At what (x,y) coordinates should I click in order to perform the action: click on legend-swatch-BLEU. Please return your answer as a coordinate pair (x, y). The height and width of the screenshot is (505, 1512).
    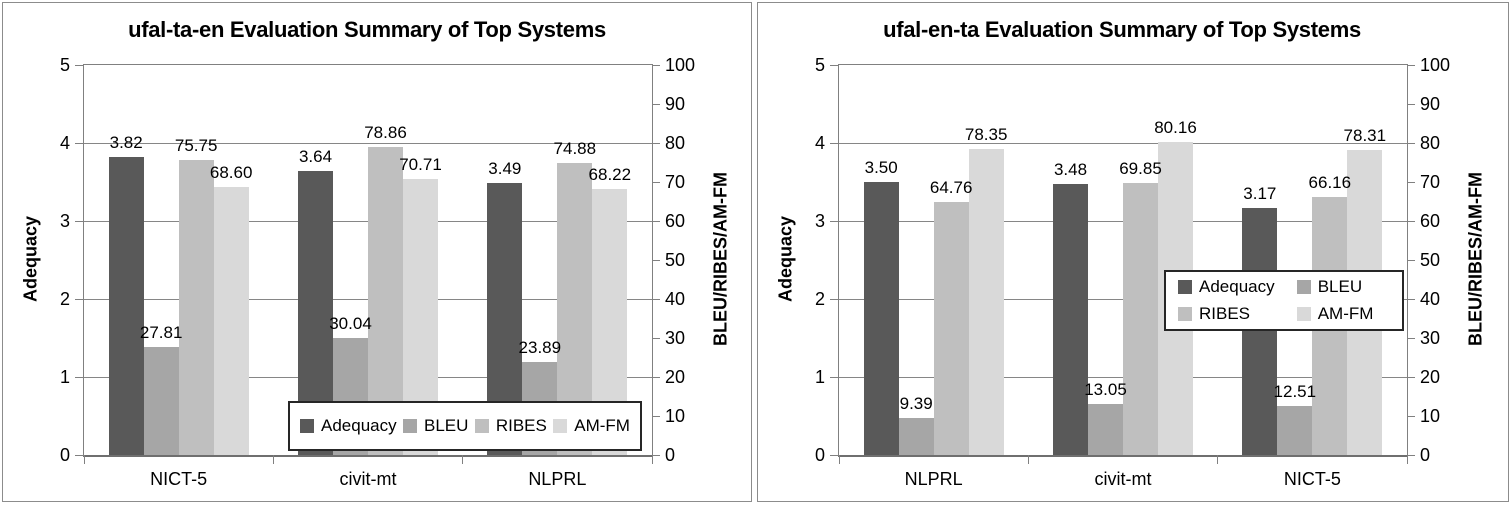
    Looking at the image, I should click on (410, 426).